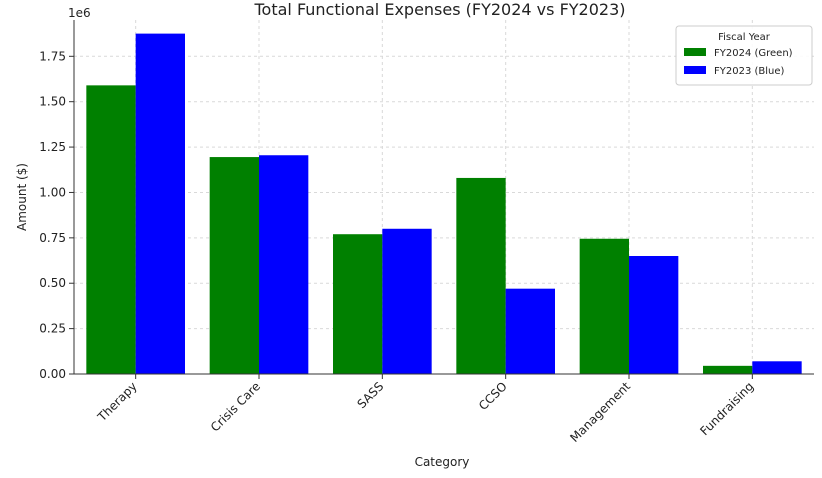  Describe the element at coordinates (654, 315) in the screenshot. I see `bar-fy2023-management` at that location.